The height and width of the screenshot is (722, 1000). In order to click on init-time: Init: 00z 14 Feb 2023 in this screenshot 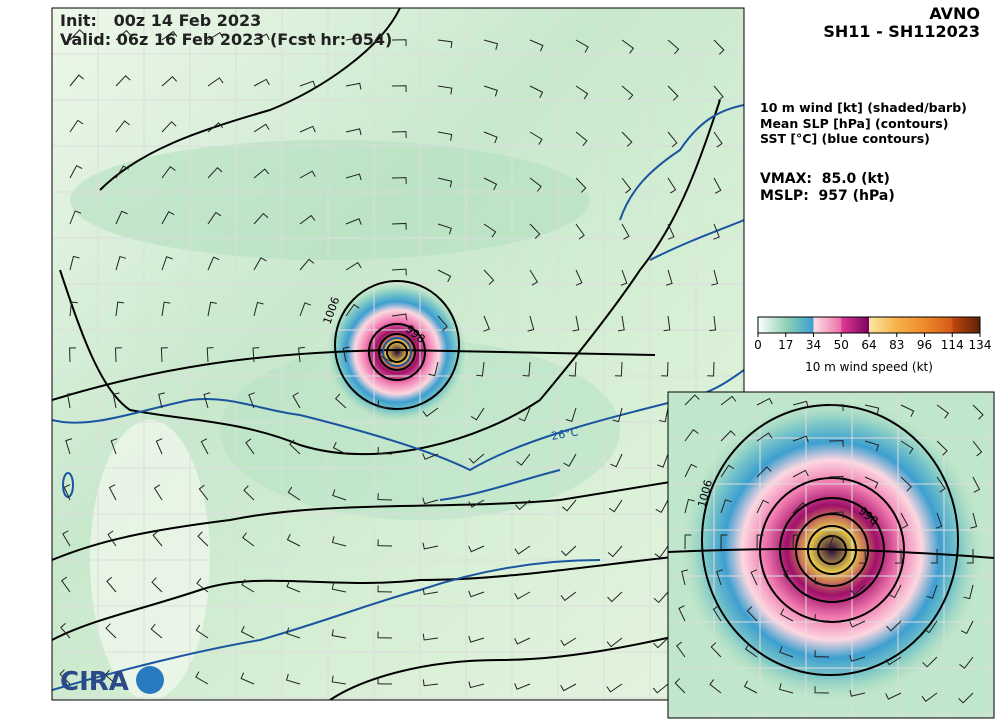, I will do `click(160, 20)`.